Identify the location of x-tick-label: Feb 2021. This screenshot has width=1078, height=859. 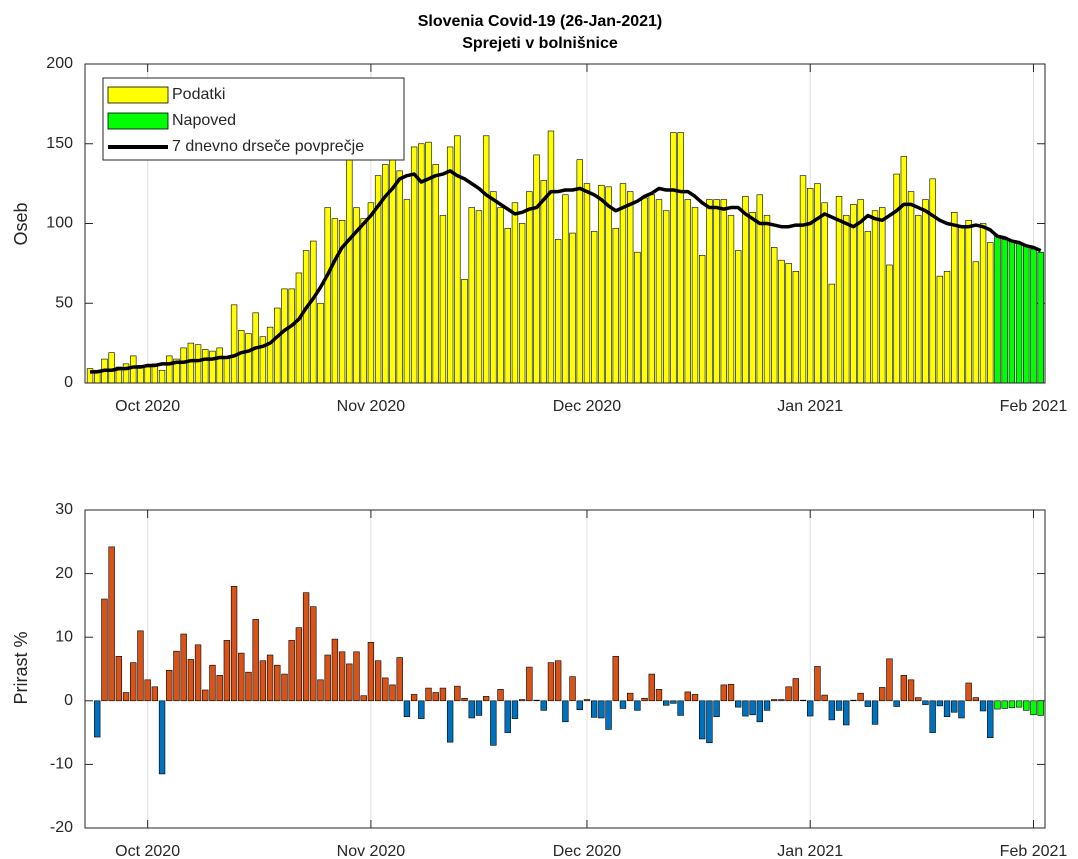
(1034, 406).